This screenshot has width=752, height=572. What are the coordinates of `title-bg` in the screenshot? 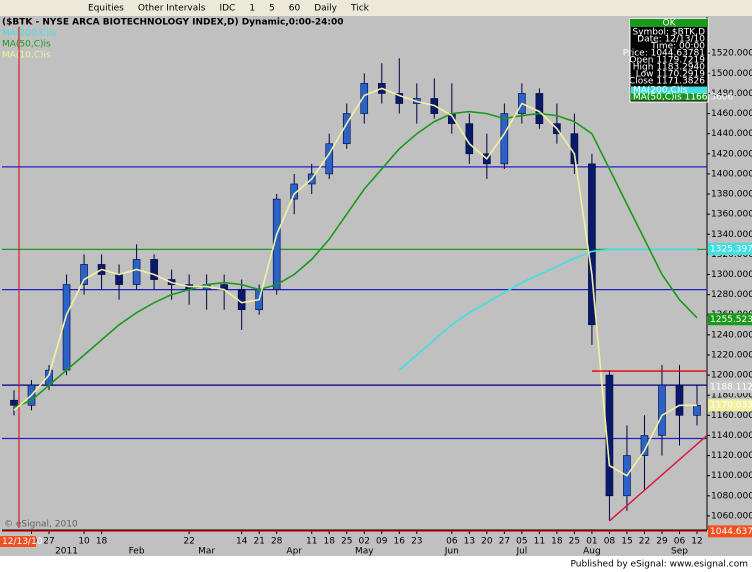 It's located at (130, 21).